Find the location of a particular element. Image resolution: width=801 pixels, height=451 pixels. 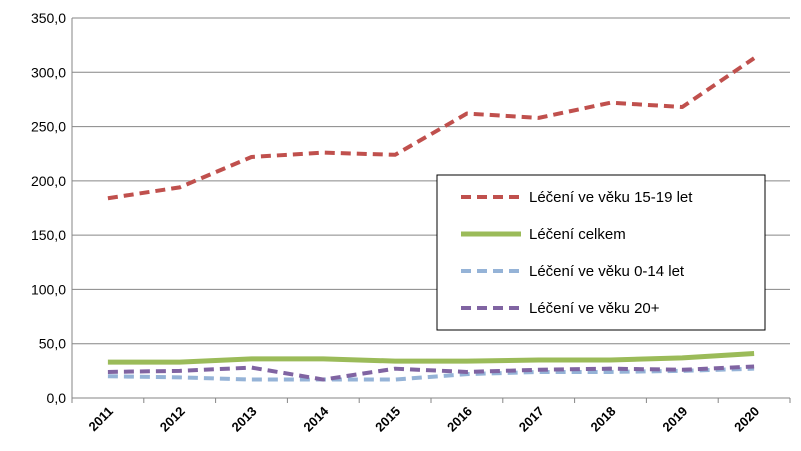

x-tick-label: 2017 is located at coordinates (531, 419).